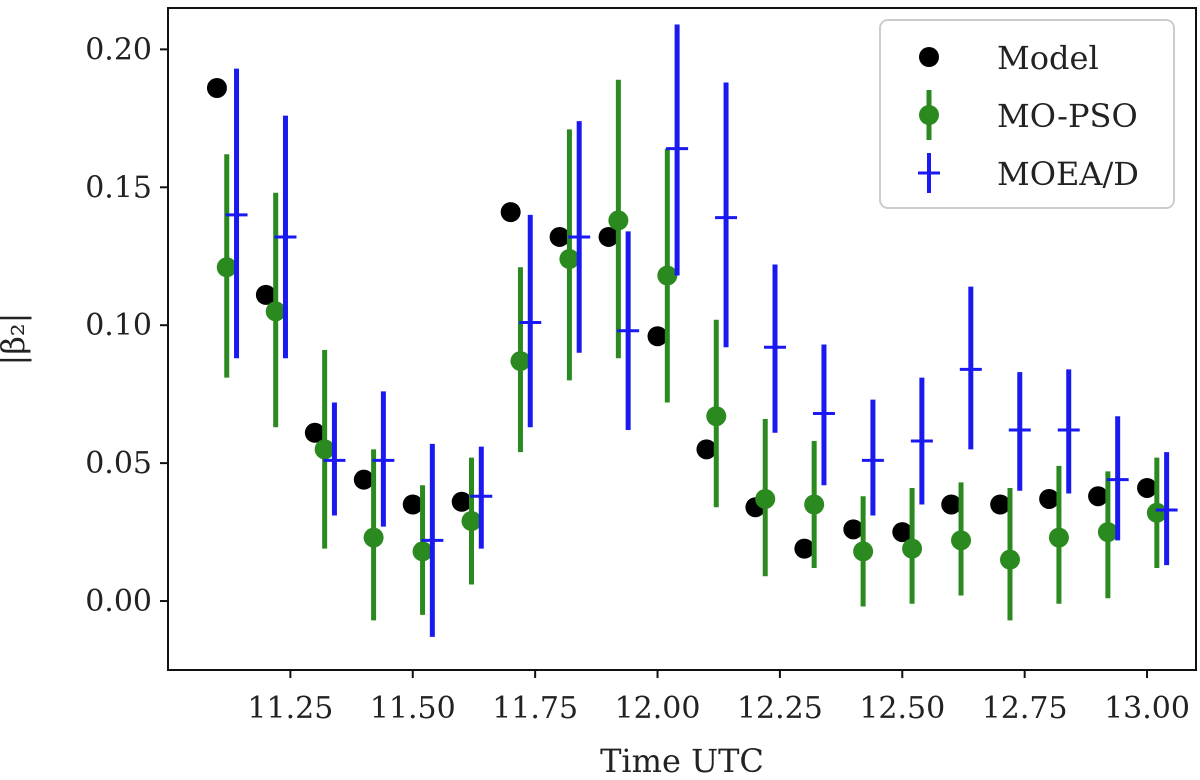 The width and height of the screenshot is (1200, 780). Describe the element at coordinates (16, 339) in the screenshot. I see `y-axis-label: |β₂|` at that location.